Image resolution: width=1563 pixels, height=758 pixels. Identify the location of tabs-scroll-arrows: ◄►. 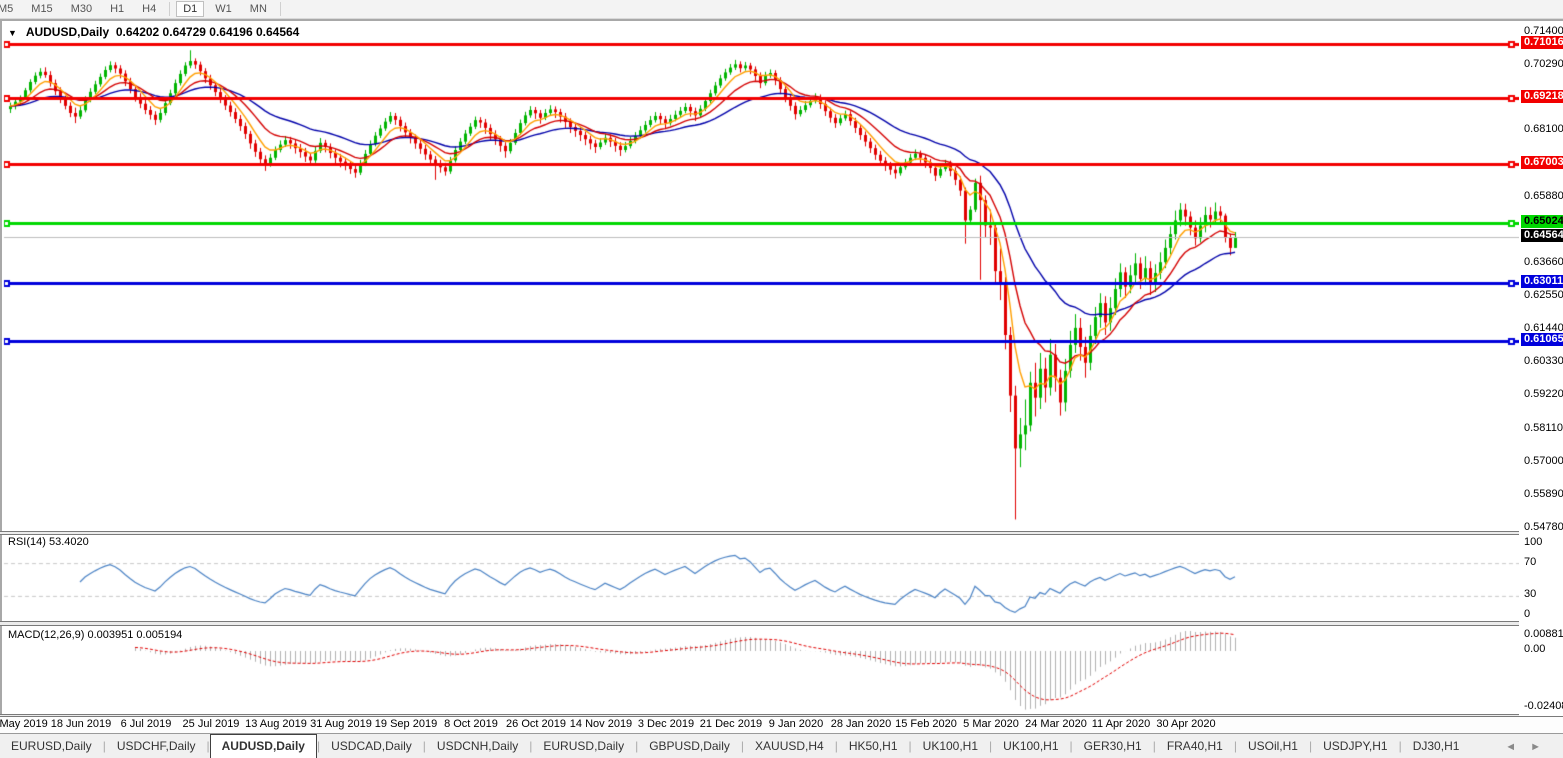
(1530, 747).